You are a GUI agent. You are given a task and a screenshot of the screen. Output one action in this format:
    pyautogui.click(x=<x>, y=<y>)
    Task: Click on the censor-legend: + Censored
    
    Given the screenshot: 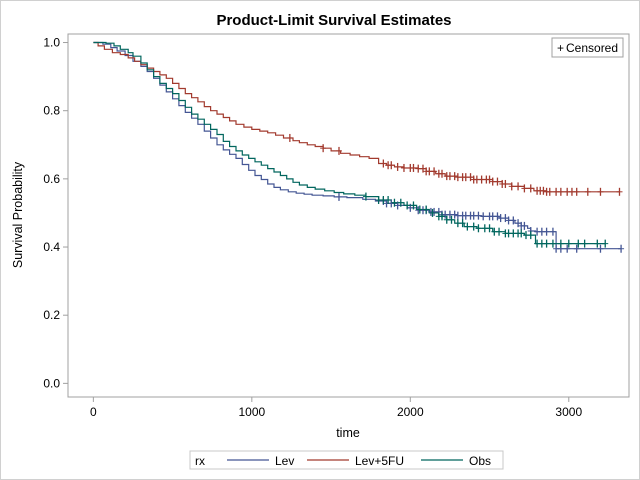 What is the action you would take?
    pyautogui.click(x=587, y=47)
    